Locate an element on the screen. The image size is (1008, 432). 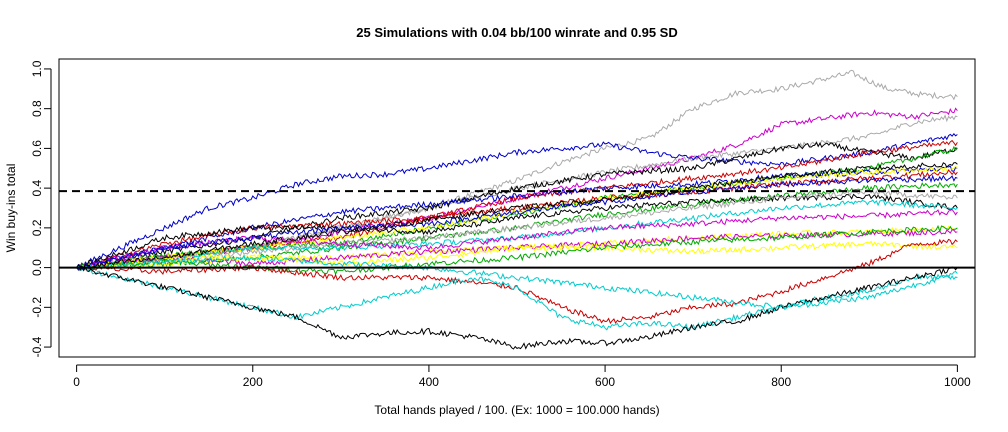
x-tick-label: 400 is located at coordinates (429, 382).